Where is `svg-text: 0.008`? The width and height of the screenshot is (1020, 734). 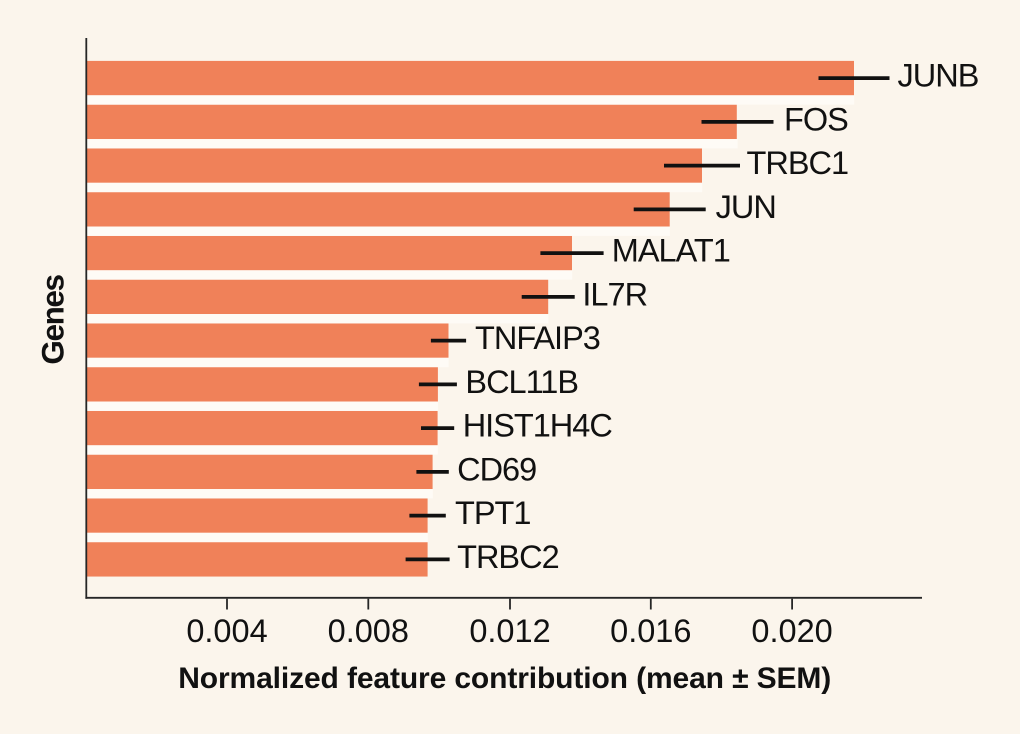
svg-text: 0.008 is located at coordinates (368, 631).